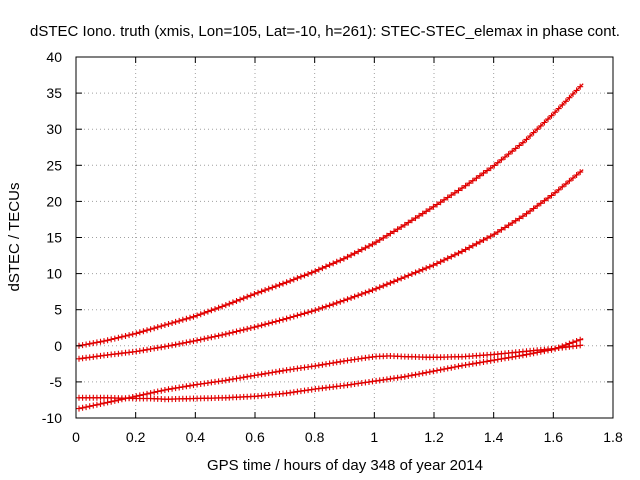  What do you see at coordinates (54, 201) in the screenshot?
I see `y-tick-label: 20` at bounding box center [54, 201].